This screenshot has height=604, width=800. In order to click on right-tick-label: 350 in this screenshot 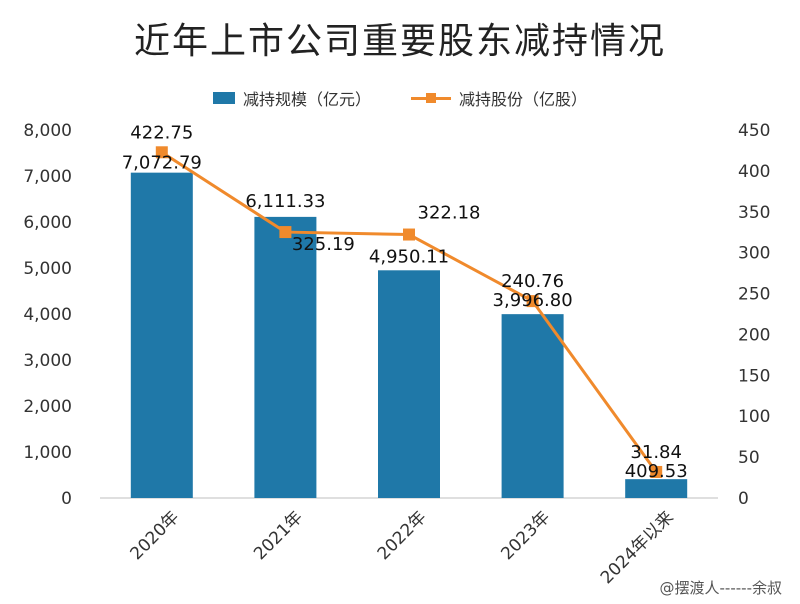, I will do `click(754, 213)`.